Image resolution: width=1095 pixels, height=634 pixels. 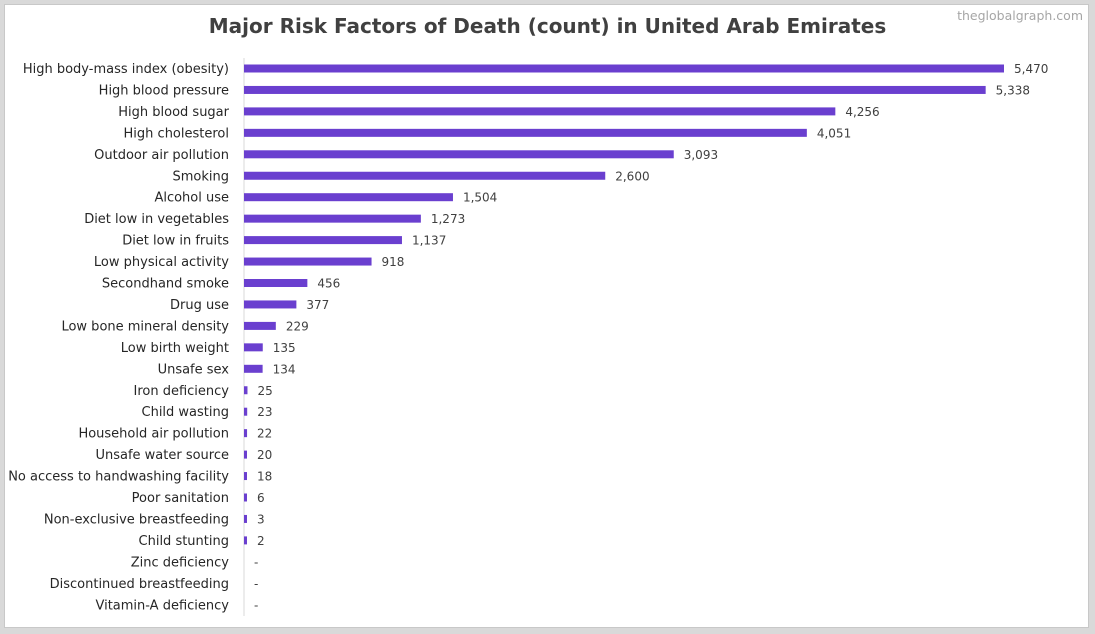 I want to click on value-label: 3,093, so click(x=701, y=155).